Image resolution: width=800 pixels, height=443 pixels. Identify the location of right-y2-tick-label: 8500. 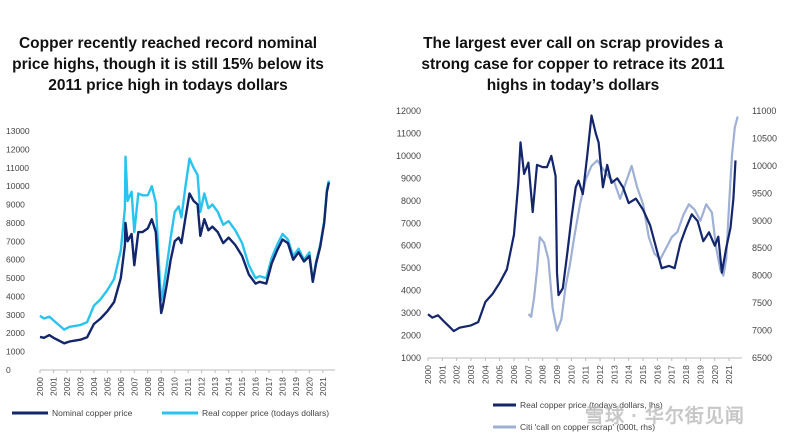
(762, 248).